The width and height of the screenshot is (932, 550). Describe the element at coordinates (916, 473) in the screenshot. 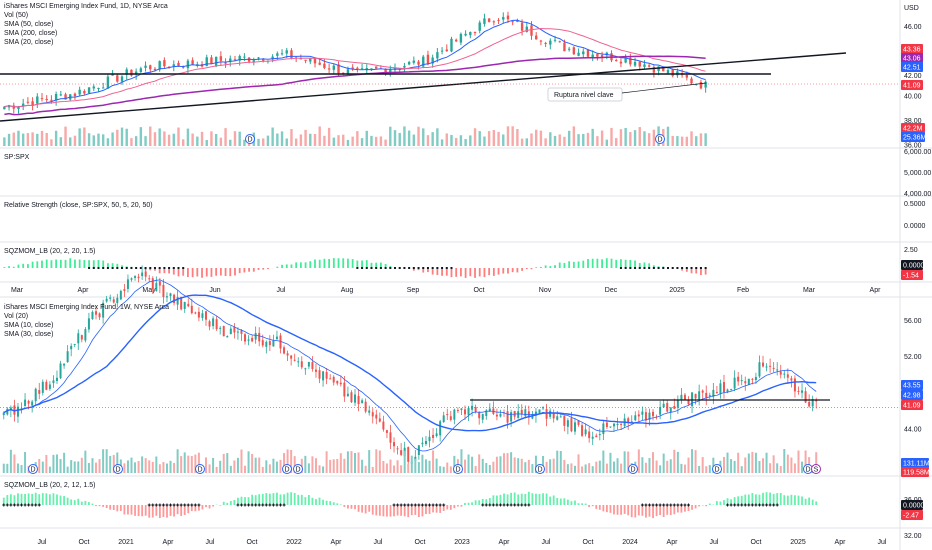

I see `weekly-volume-tag: 119.58M` at that location.